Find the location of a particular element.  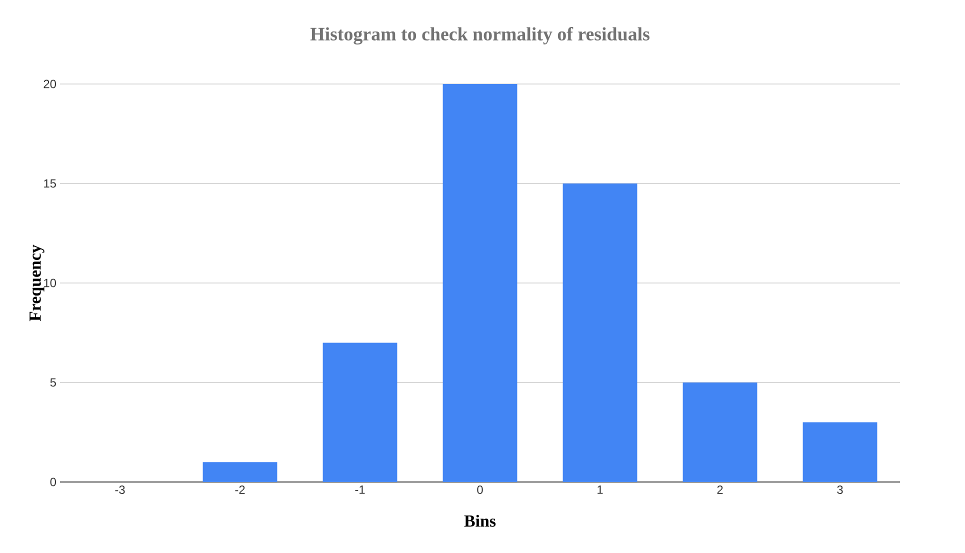

x-tick-label: -2 is located at coordinates (240, 490).